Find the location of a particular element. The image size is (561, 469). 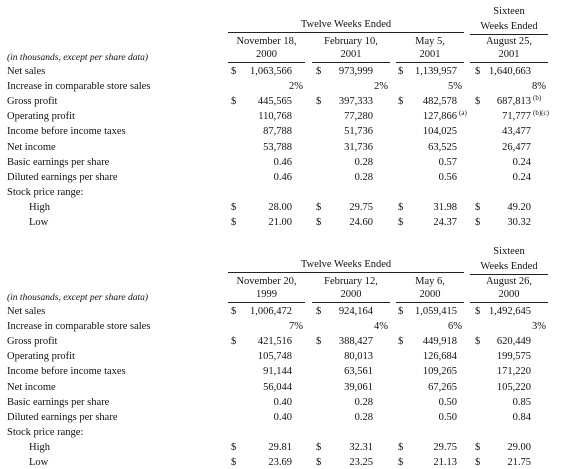

amount: 71,777 is located at coordinates (516, 117).